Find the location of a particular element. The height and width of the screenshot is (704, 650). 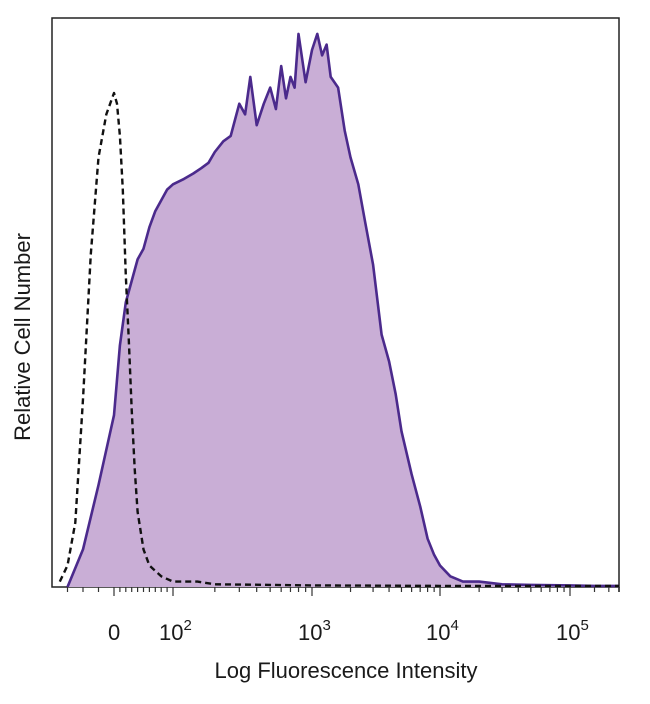

x-tick-label: 10² is located at coordinates (175, 631).